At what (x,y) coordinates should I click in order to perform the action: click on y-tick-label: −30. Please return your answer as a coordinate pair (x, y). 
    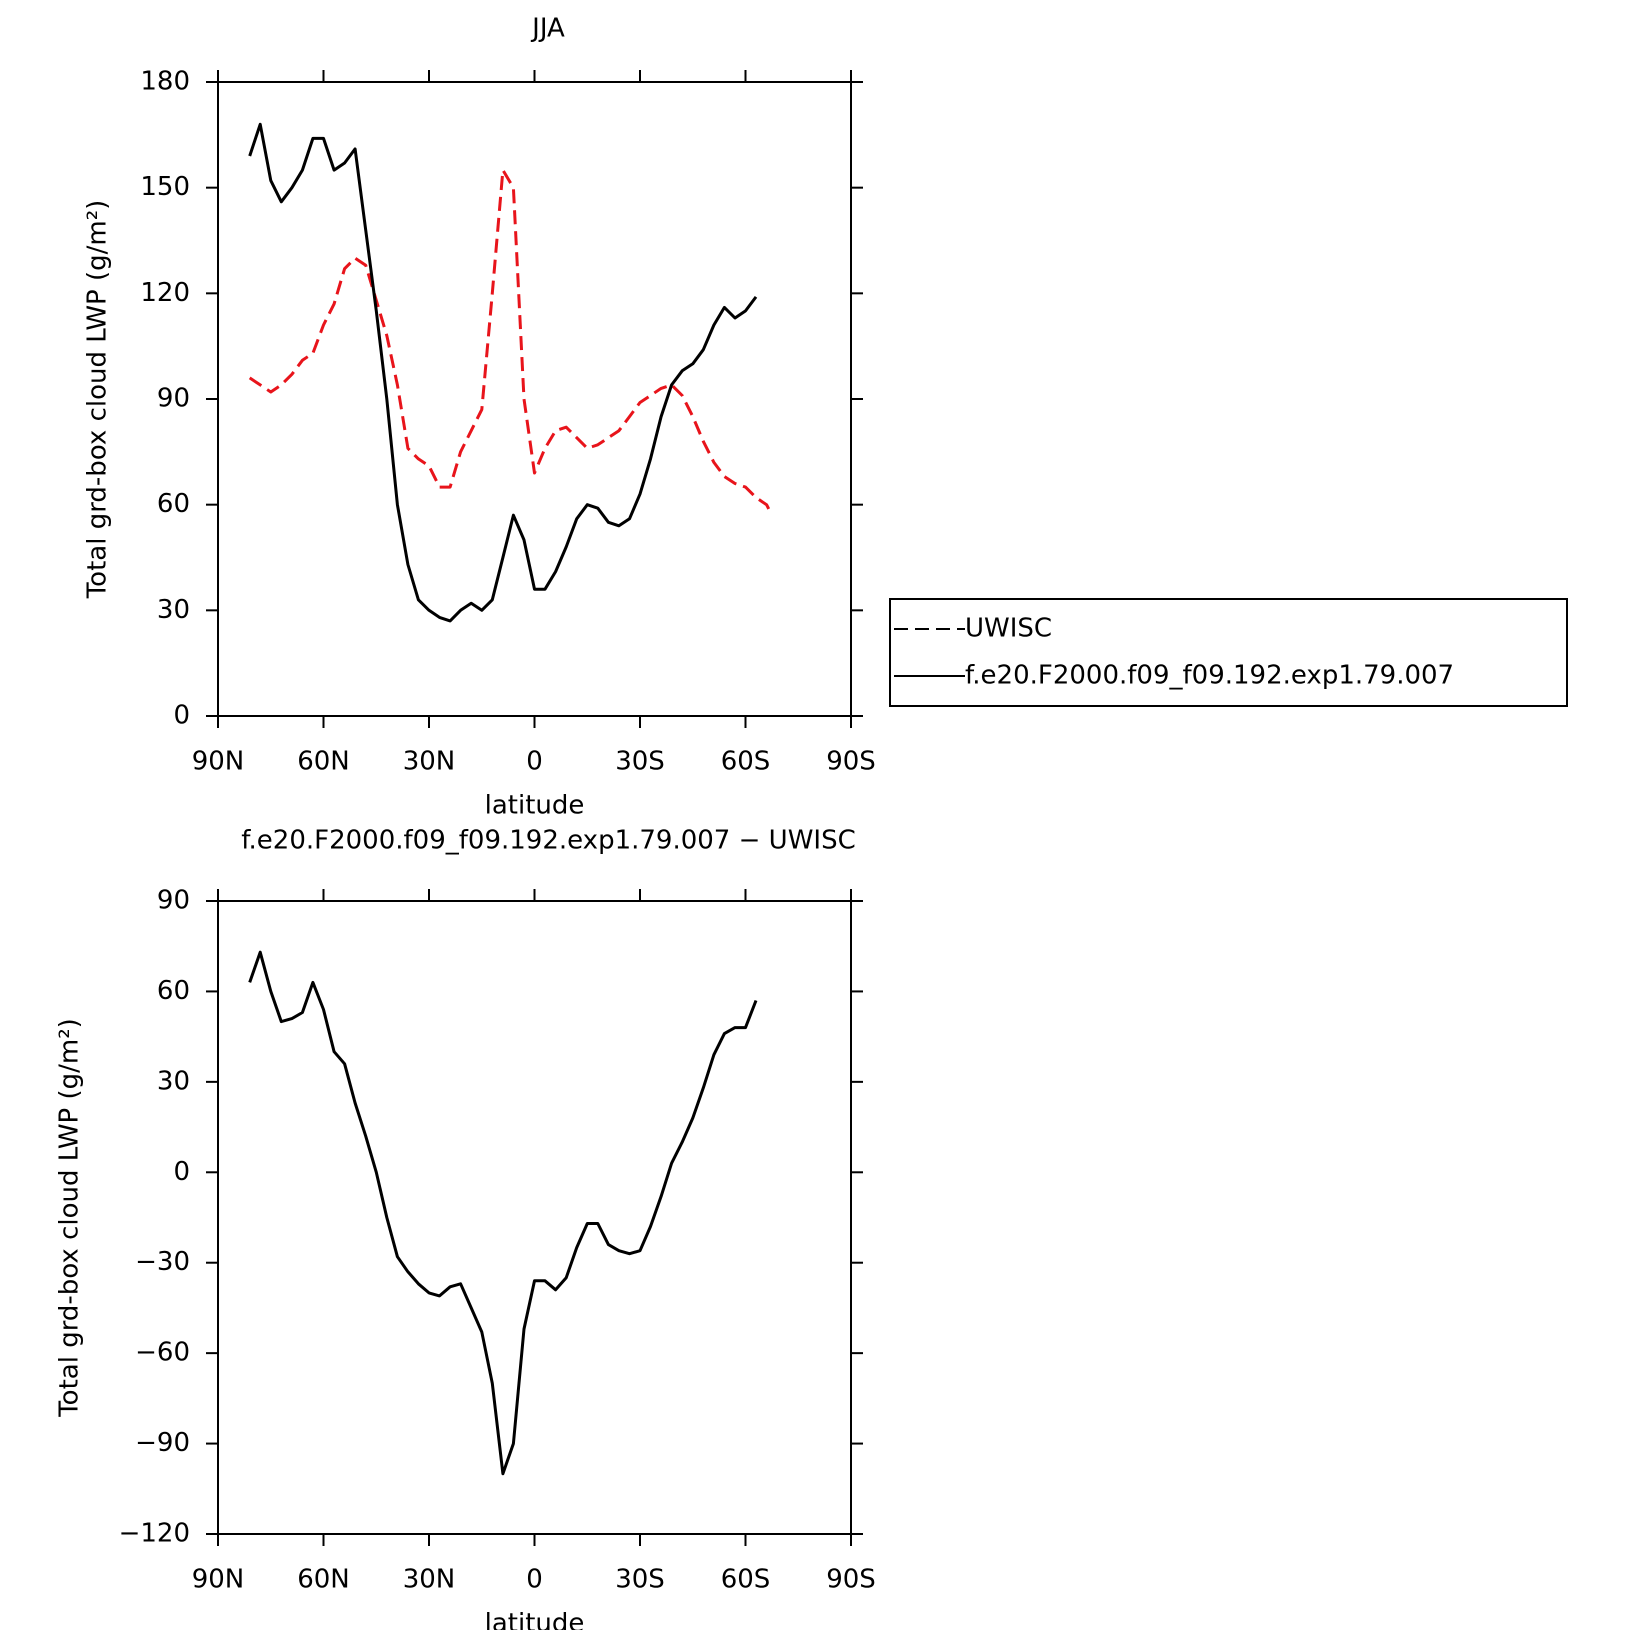
    Looking at the image, I should click on (162, 1262).